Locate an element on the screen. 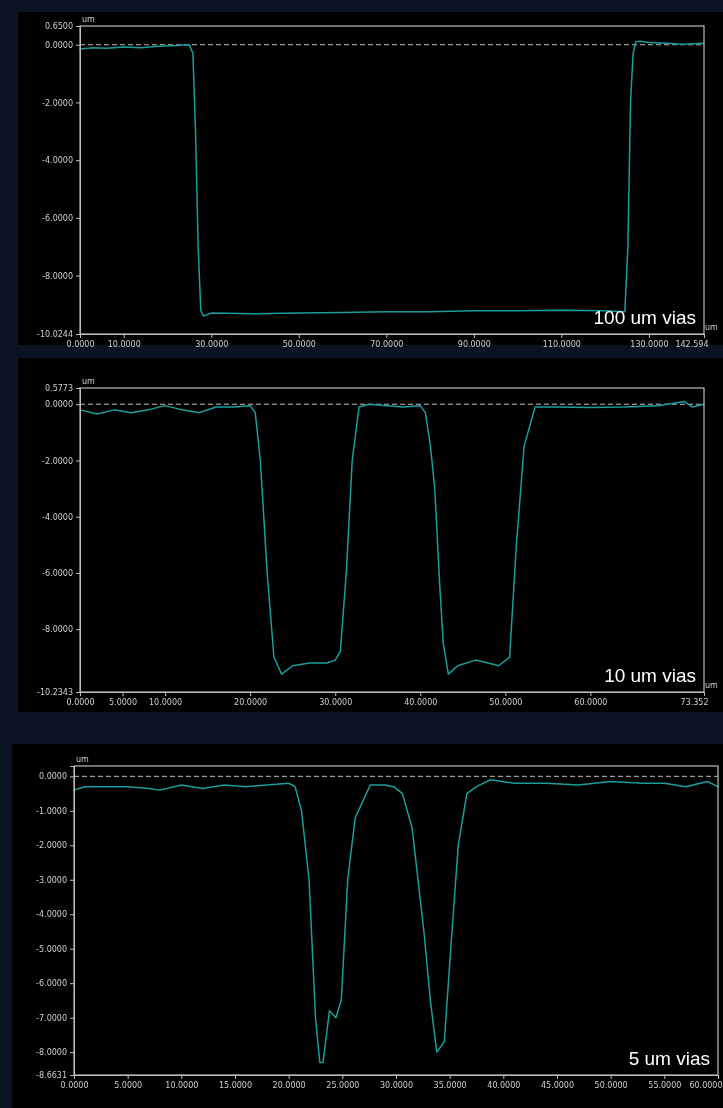  annotation: 100 um vias is located at coordinates (644, 317).